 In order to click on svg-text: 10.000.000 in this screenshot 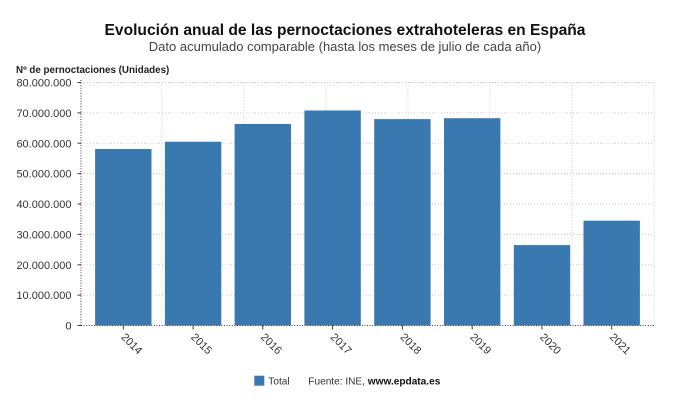, I will do `click(43, 296)`.